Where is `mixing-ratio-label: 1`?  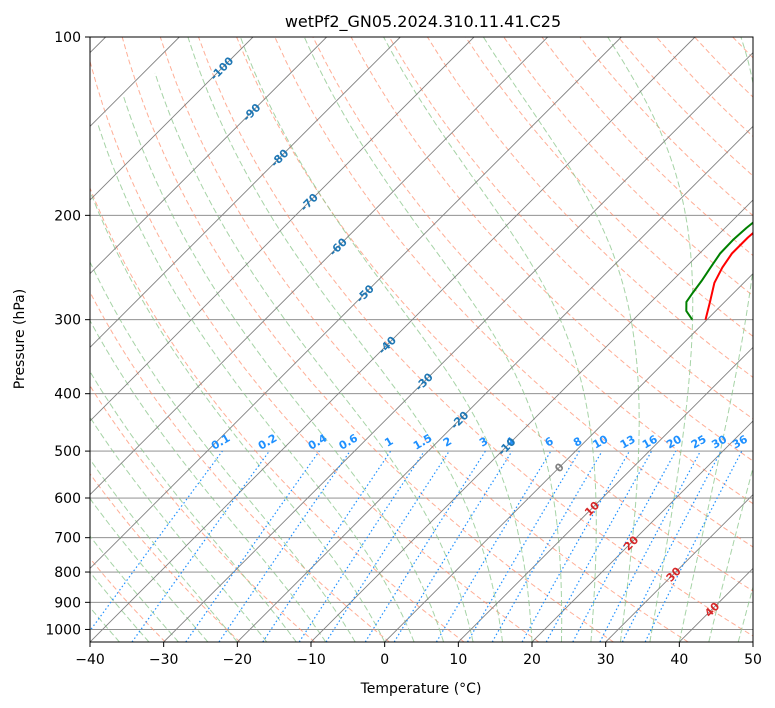
mixing-ratio-label: 1 is located at coordinates (388, 442).